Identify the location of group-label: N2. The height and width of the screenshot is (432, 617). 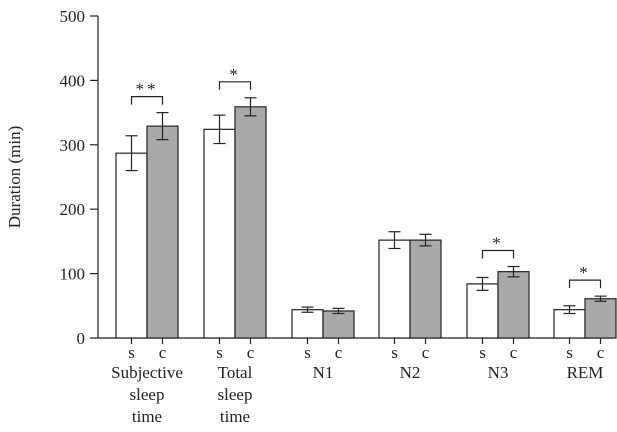
(410, 372).